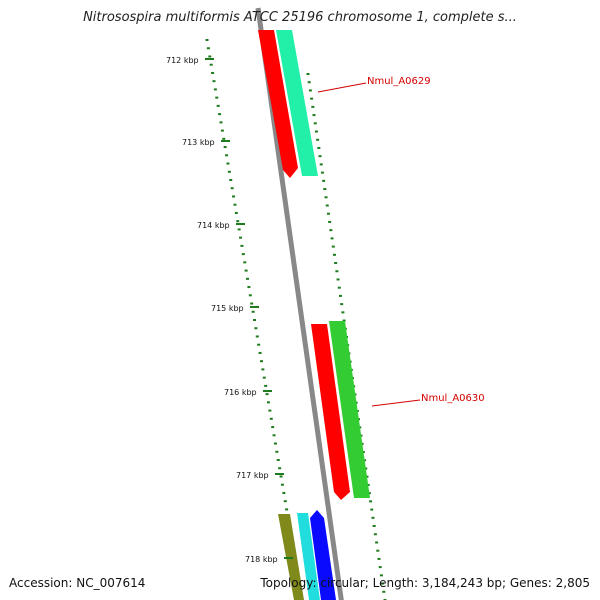 The height and width of the screenshot is (600, 600). Describe the element at coordinates (453, 398) in the screenshot. I see `gene-label-a0630: Nmul_A0630` at that location.